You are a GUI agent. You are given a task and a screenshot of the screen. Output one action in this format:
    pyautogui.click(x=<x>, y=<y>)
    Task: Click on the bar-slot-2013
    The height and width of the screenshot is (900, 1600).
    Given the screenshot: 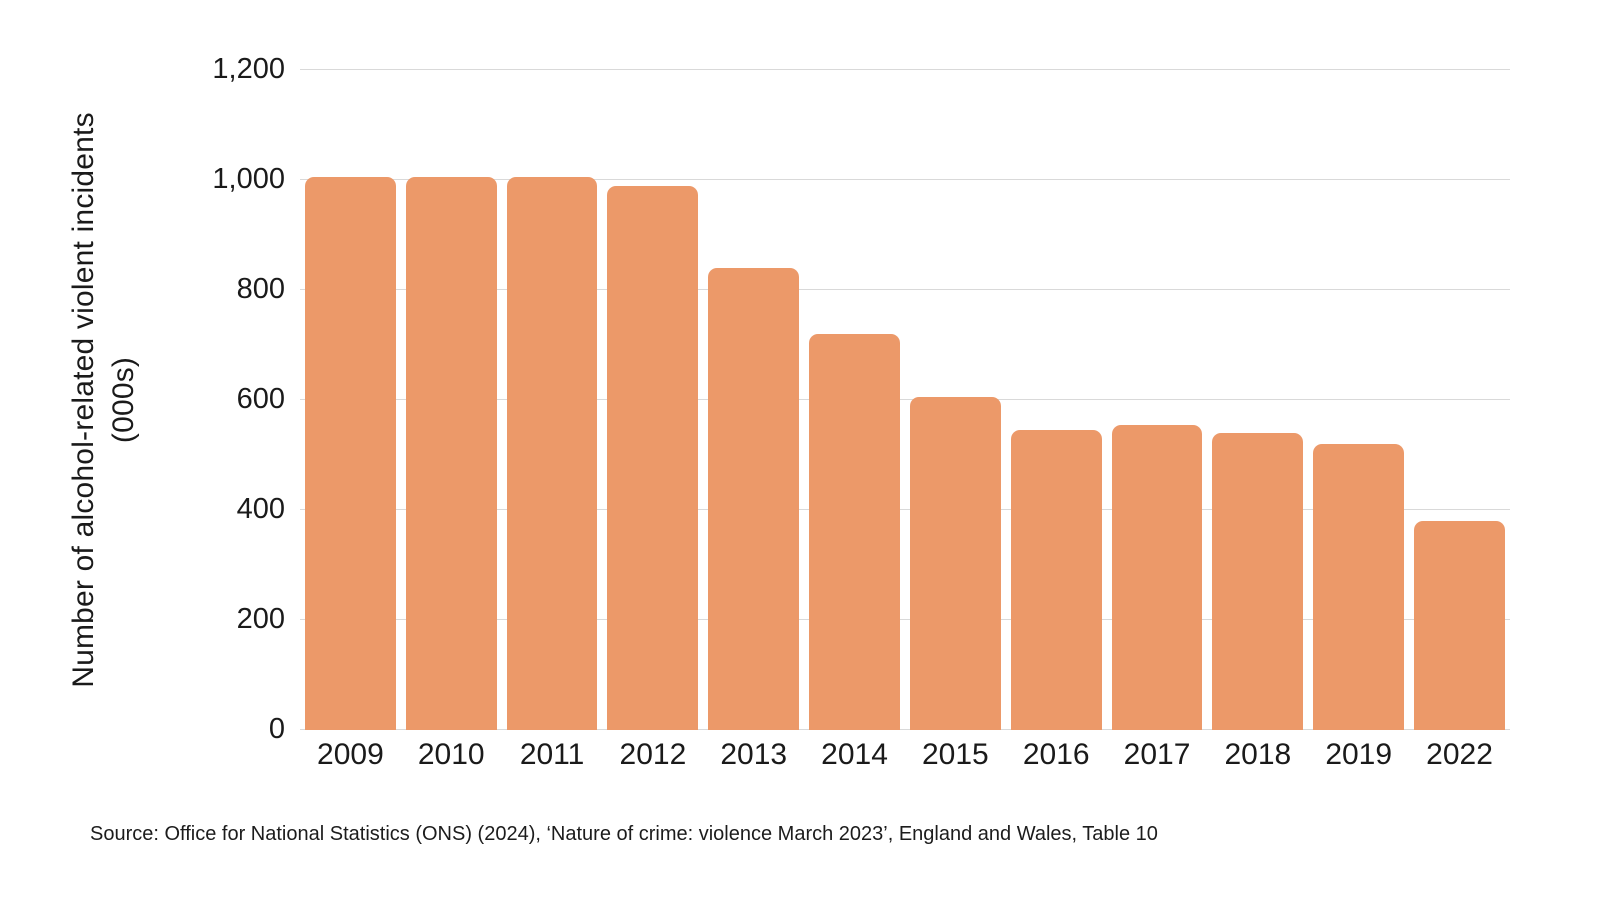 What is the action you would take?
    pyautogui.click(x=753, y=400)
    